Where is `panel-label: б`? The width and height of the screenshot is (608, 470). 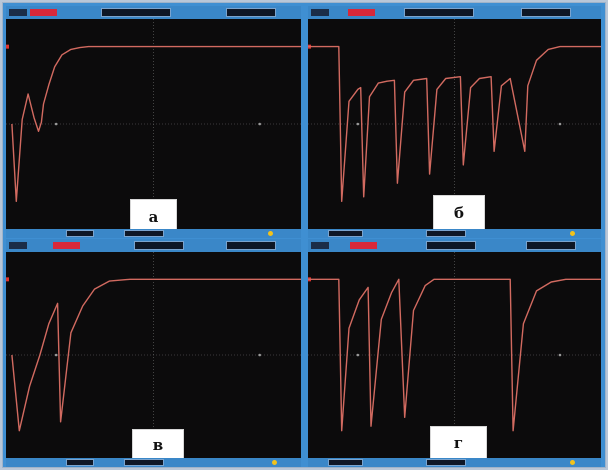
panel-label: б is located at coordinates (459, 212).